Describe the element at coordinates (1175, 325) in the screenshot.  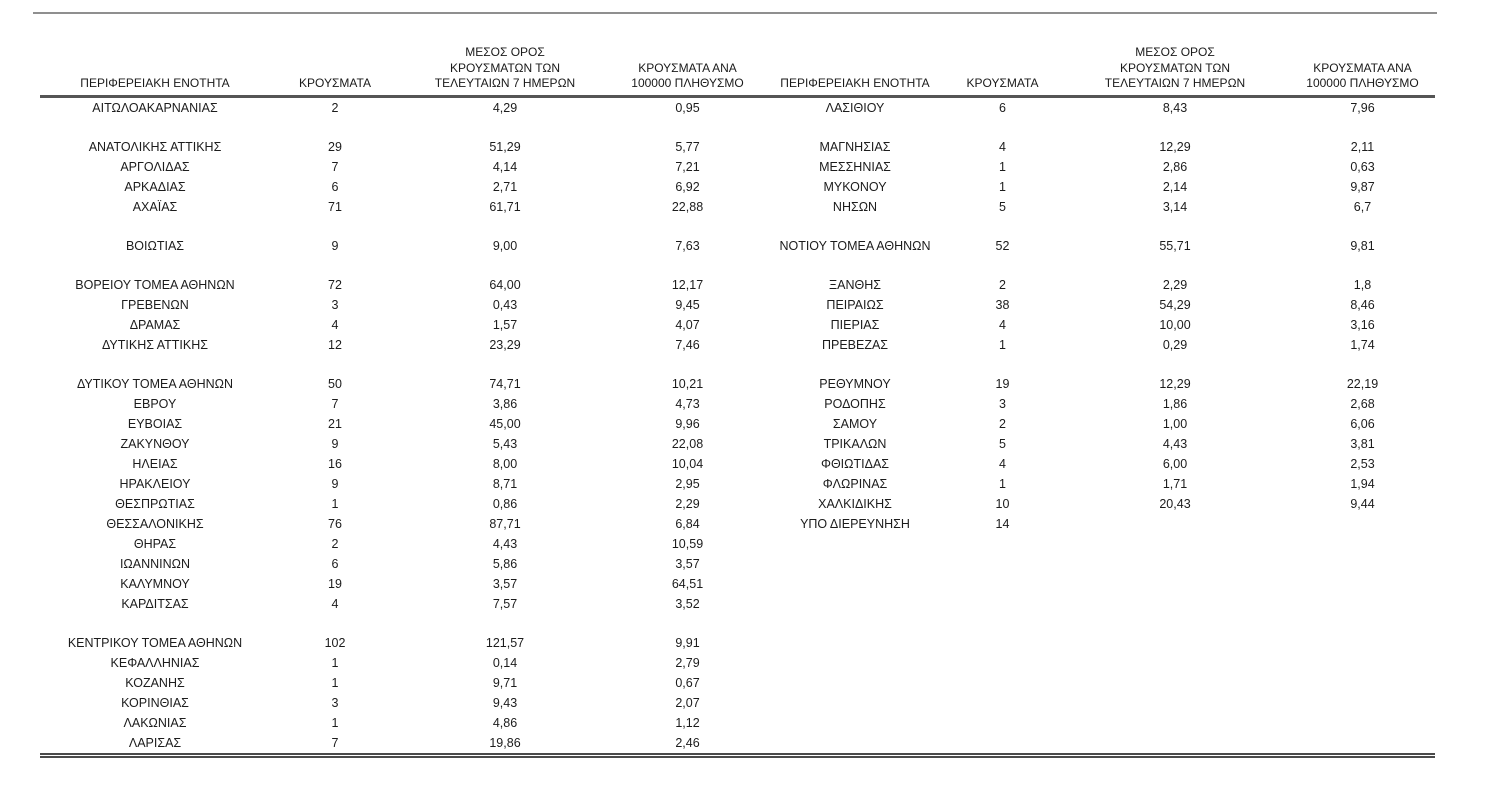
I see `right-avg7-cases-cell: 10,00` at that location.